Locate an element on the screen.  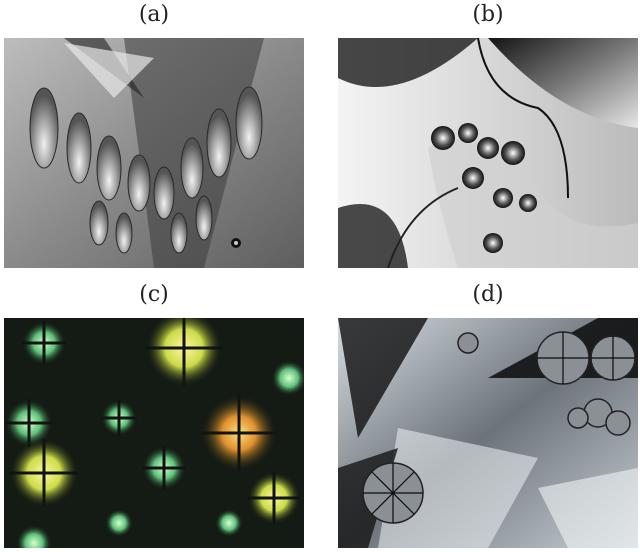
panel-b-label: (b) is located at coordinates (488, 14).